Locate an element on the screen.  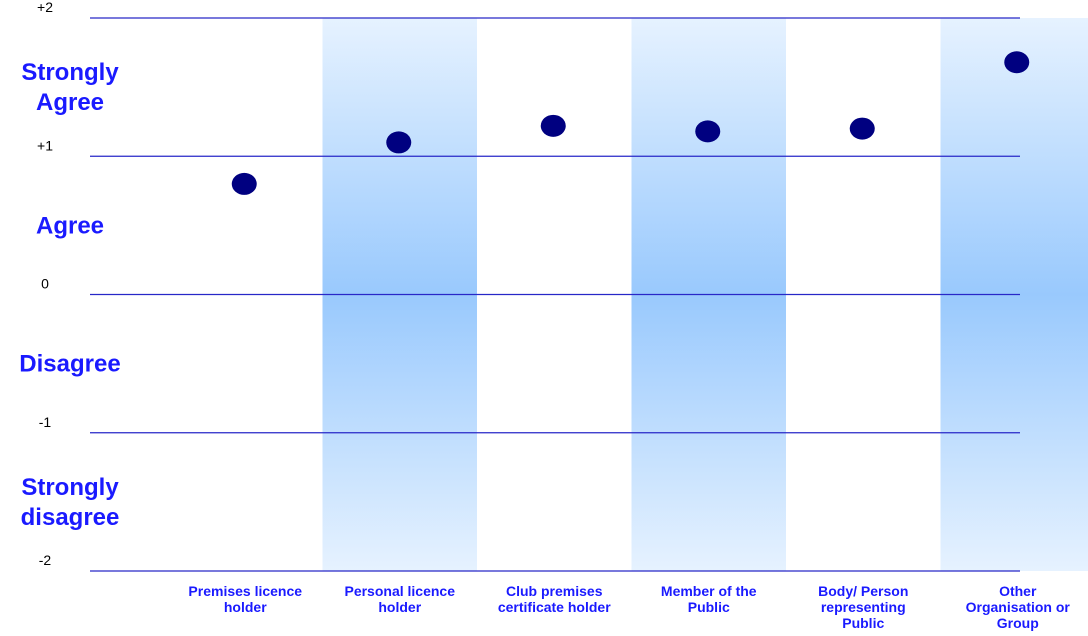
y-axis-ticks: +2 +1 0 -1 -2 is located at coordinates (45, 284).